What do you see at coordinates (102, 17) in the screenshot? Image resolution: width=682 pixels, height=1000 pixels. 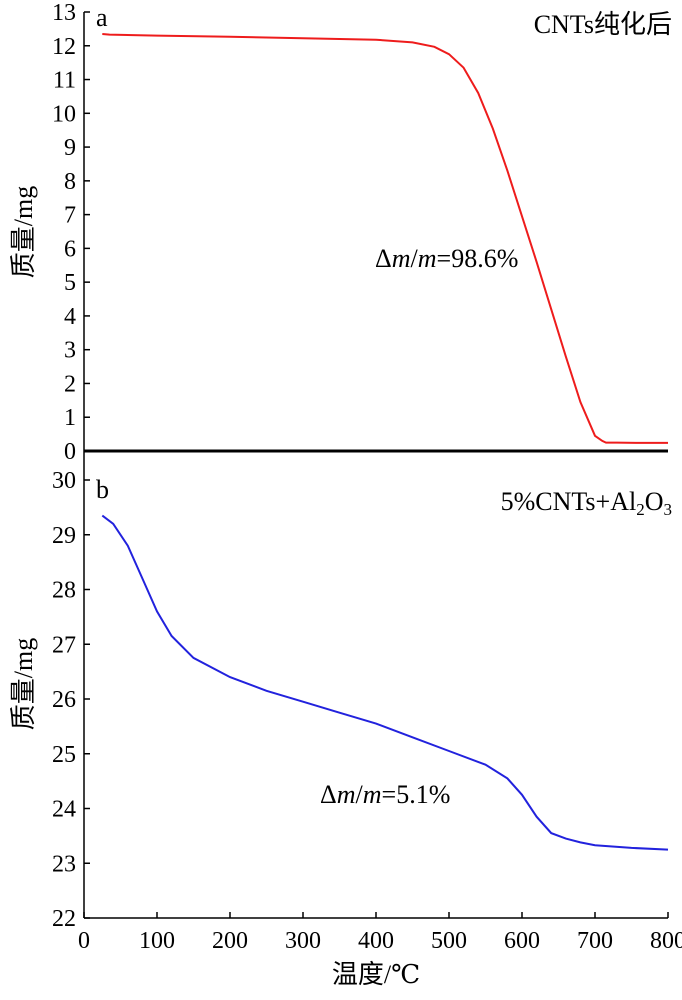 I see `panel-a-letter: a` at bounding box center [102, 17].